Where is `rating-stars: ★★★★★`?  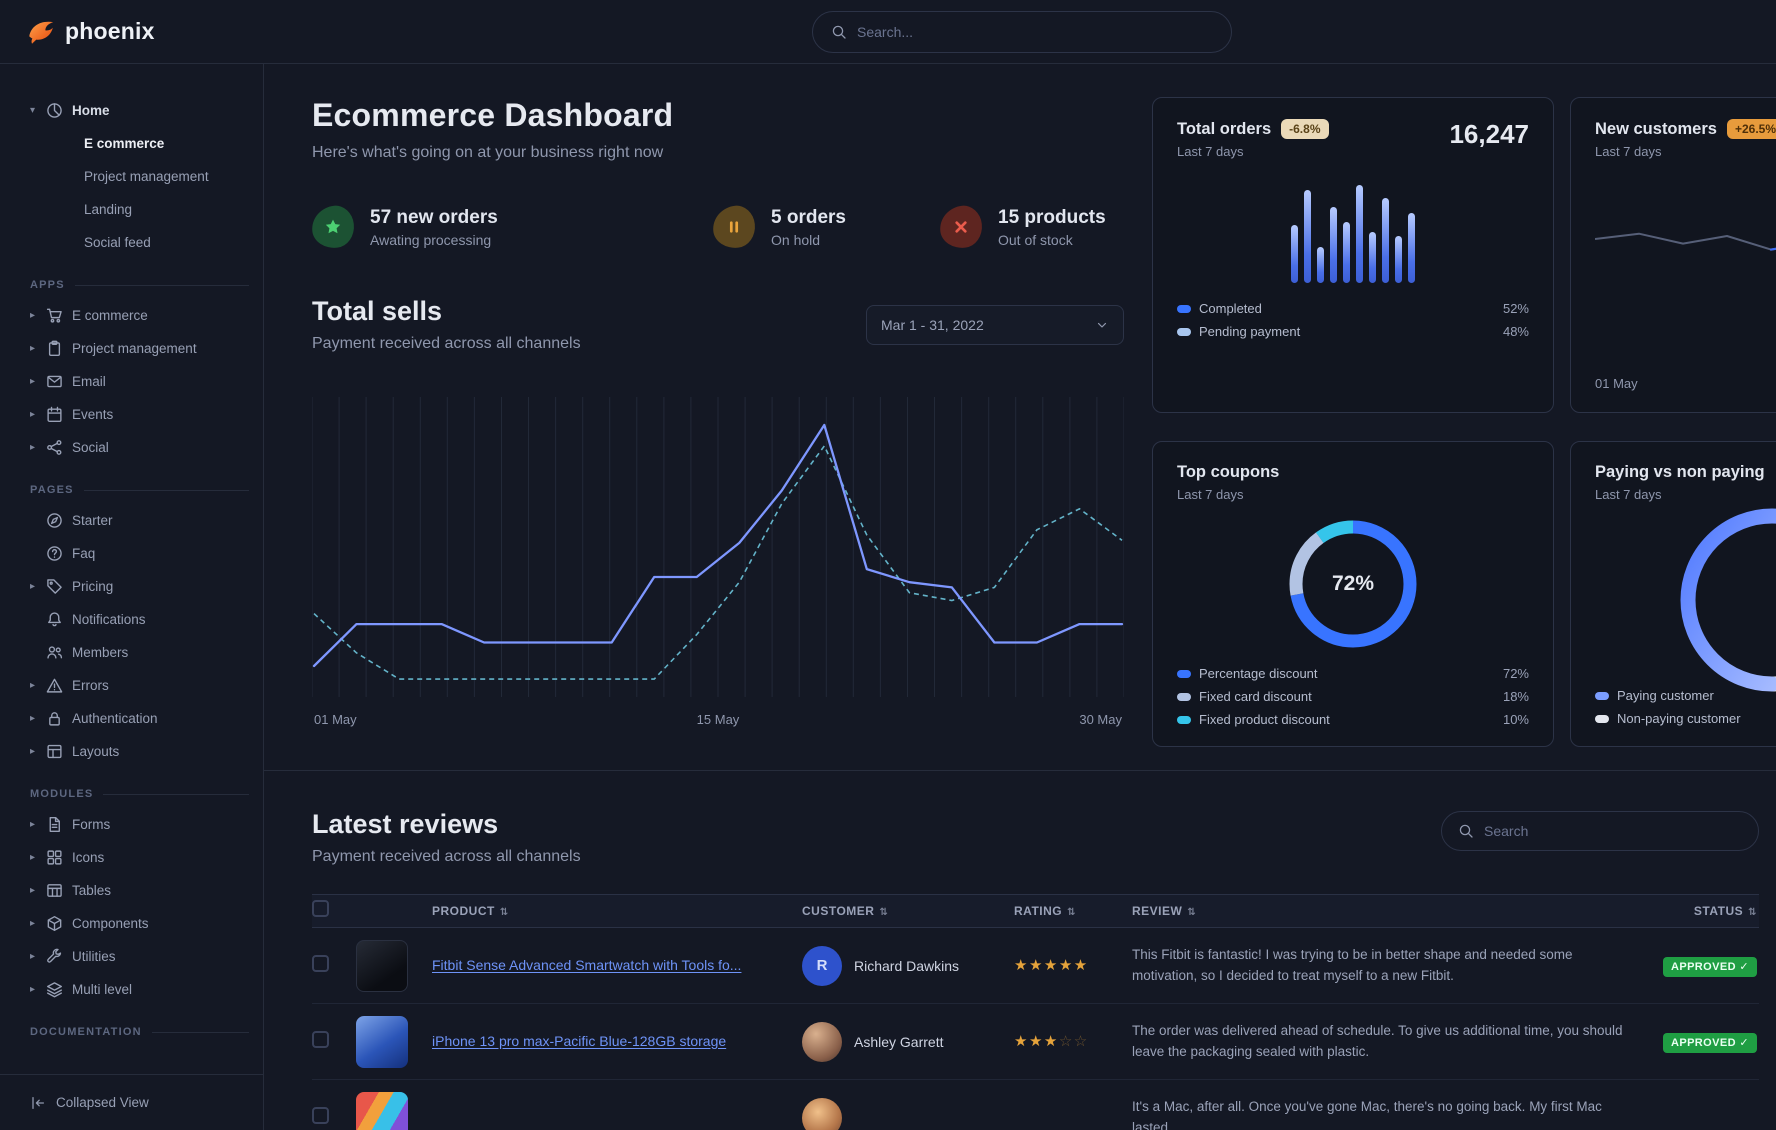
rating-stars: ★★★★★ is located at coordinates (1073, 965).